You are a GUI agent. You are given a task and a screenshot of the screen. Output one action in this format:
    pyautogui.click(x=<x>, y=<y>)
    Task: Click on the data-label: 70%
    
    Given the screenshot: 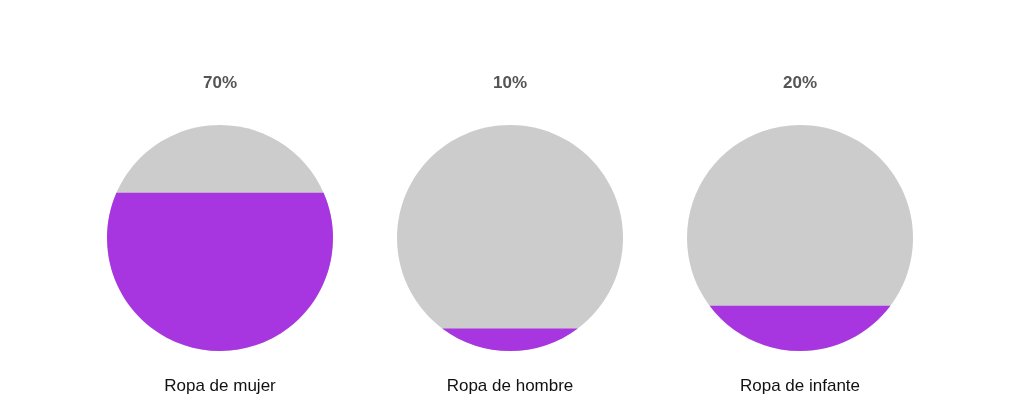 What is the action you would take?
    pyautogui.click(x=220, y=82)
    